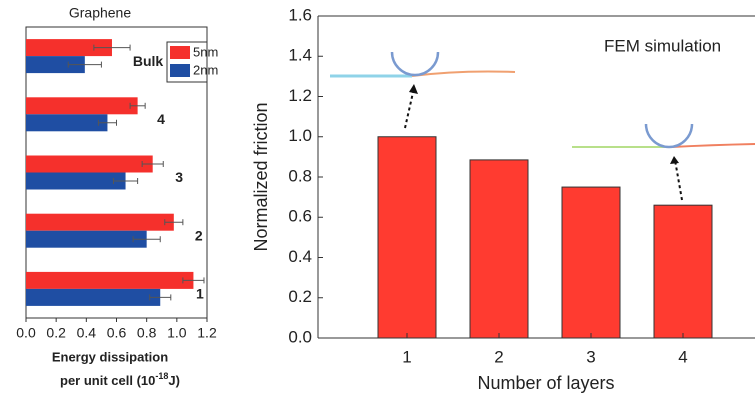  Describe the element at coordinates (300, 55) in the screenshot. I see `y-tick-label: 1.4` at that location.